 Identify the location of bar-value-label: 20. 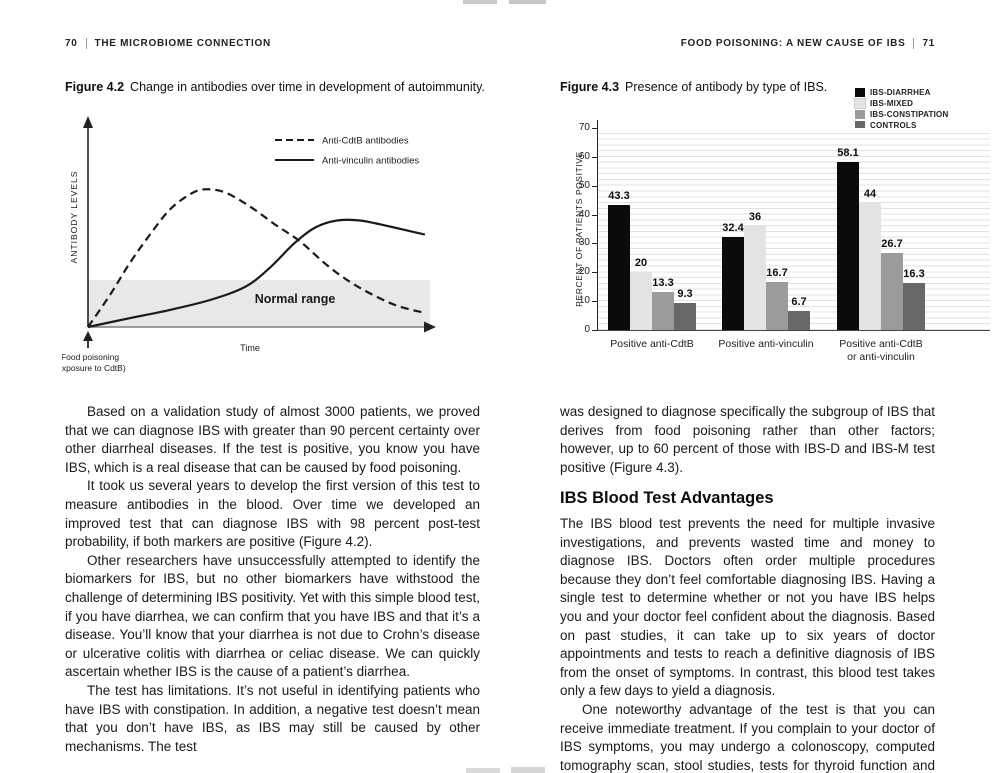
(641, 263).